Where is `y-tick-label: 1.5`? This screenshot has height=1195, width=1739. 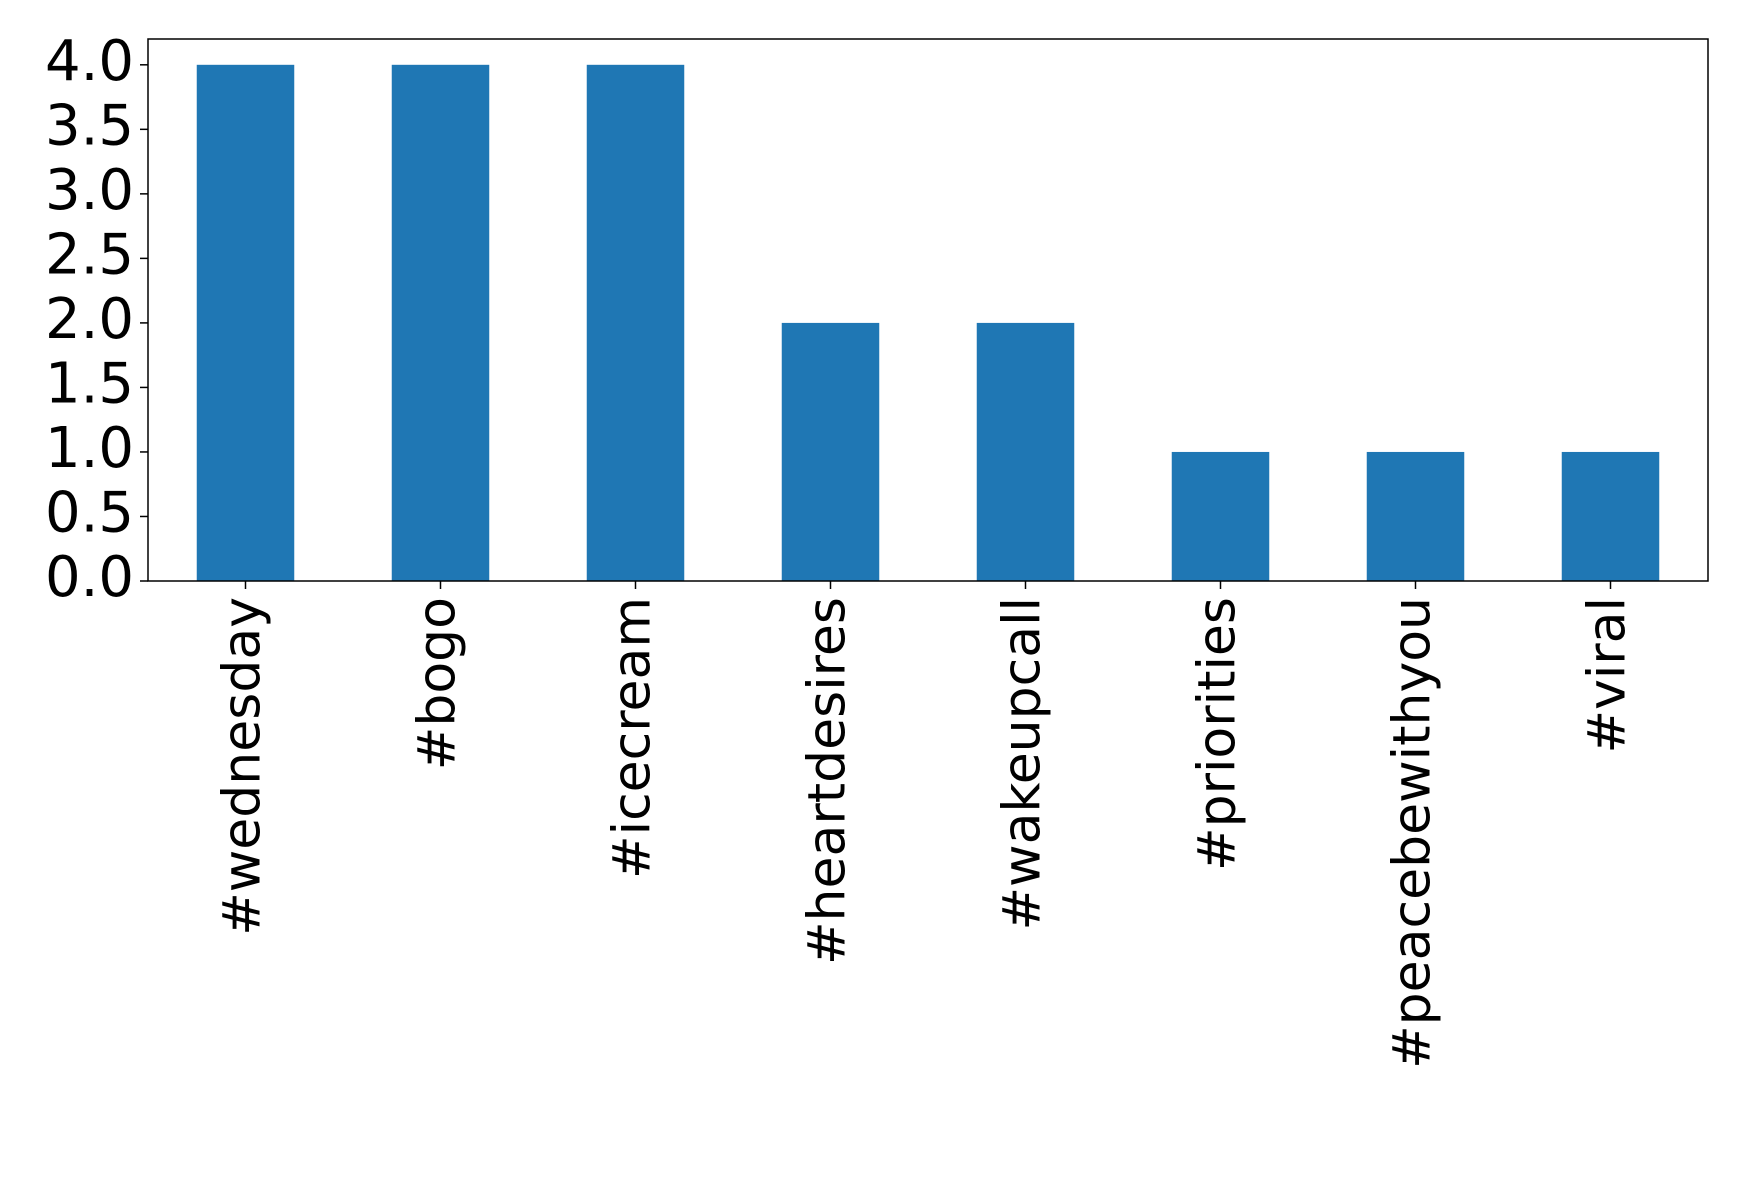
y-tick-label: 1.5 is located at coordinates (89, 384).